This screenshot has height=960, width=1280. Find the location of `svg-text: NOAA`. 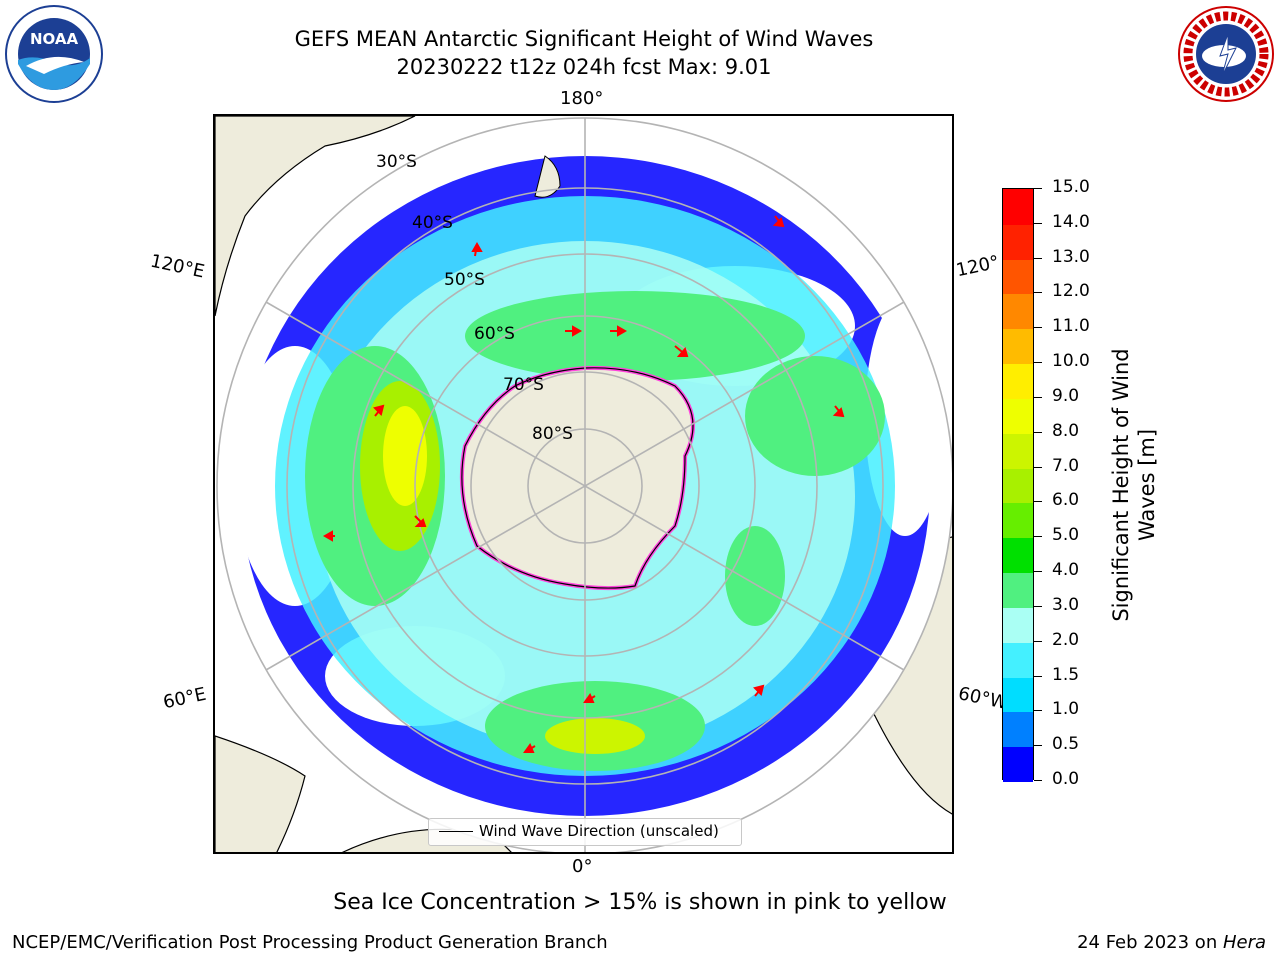

svg-text: NOAA is located at coordinates (54, 39).